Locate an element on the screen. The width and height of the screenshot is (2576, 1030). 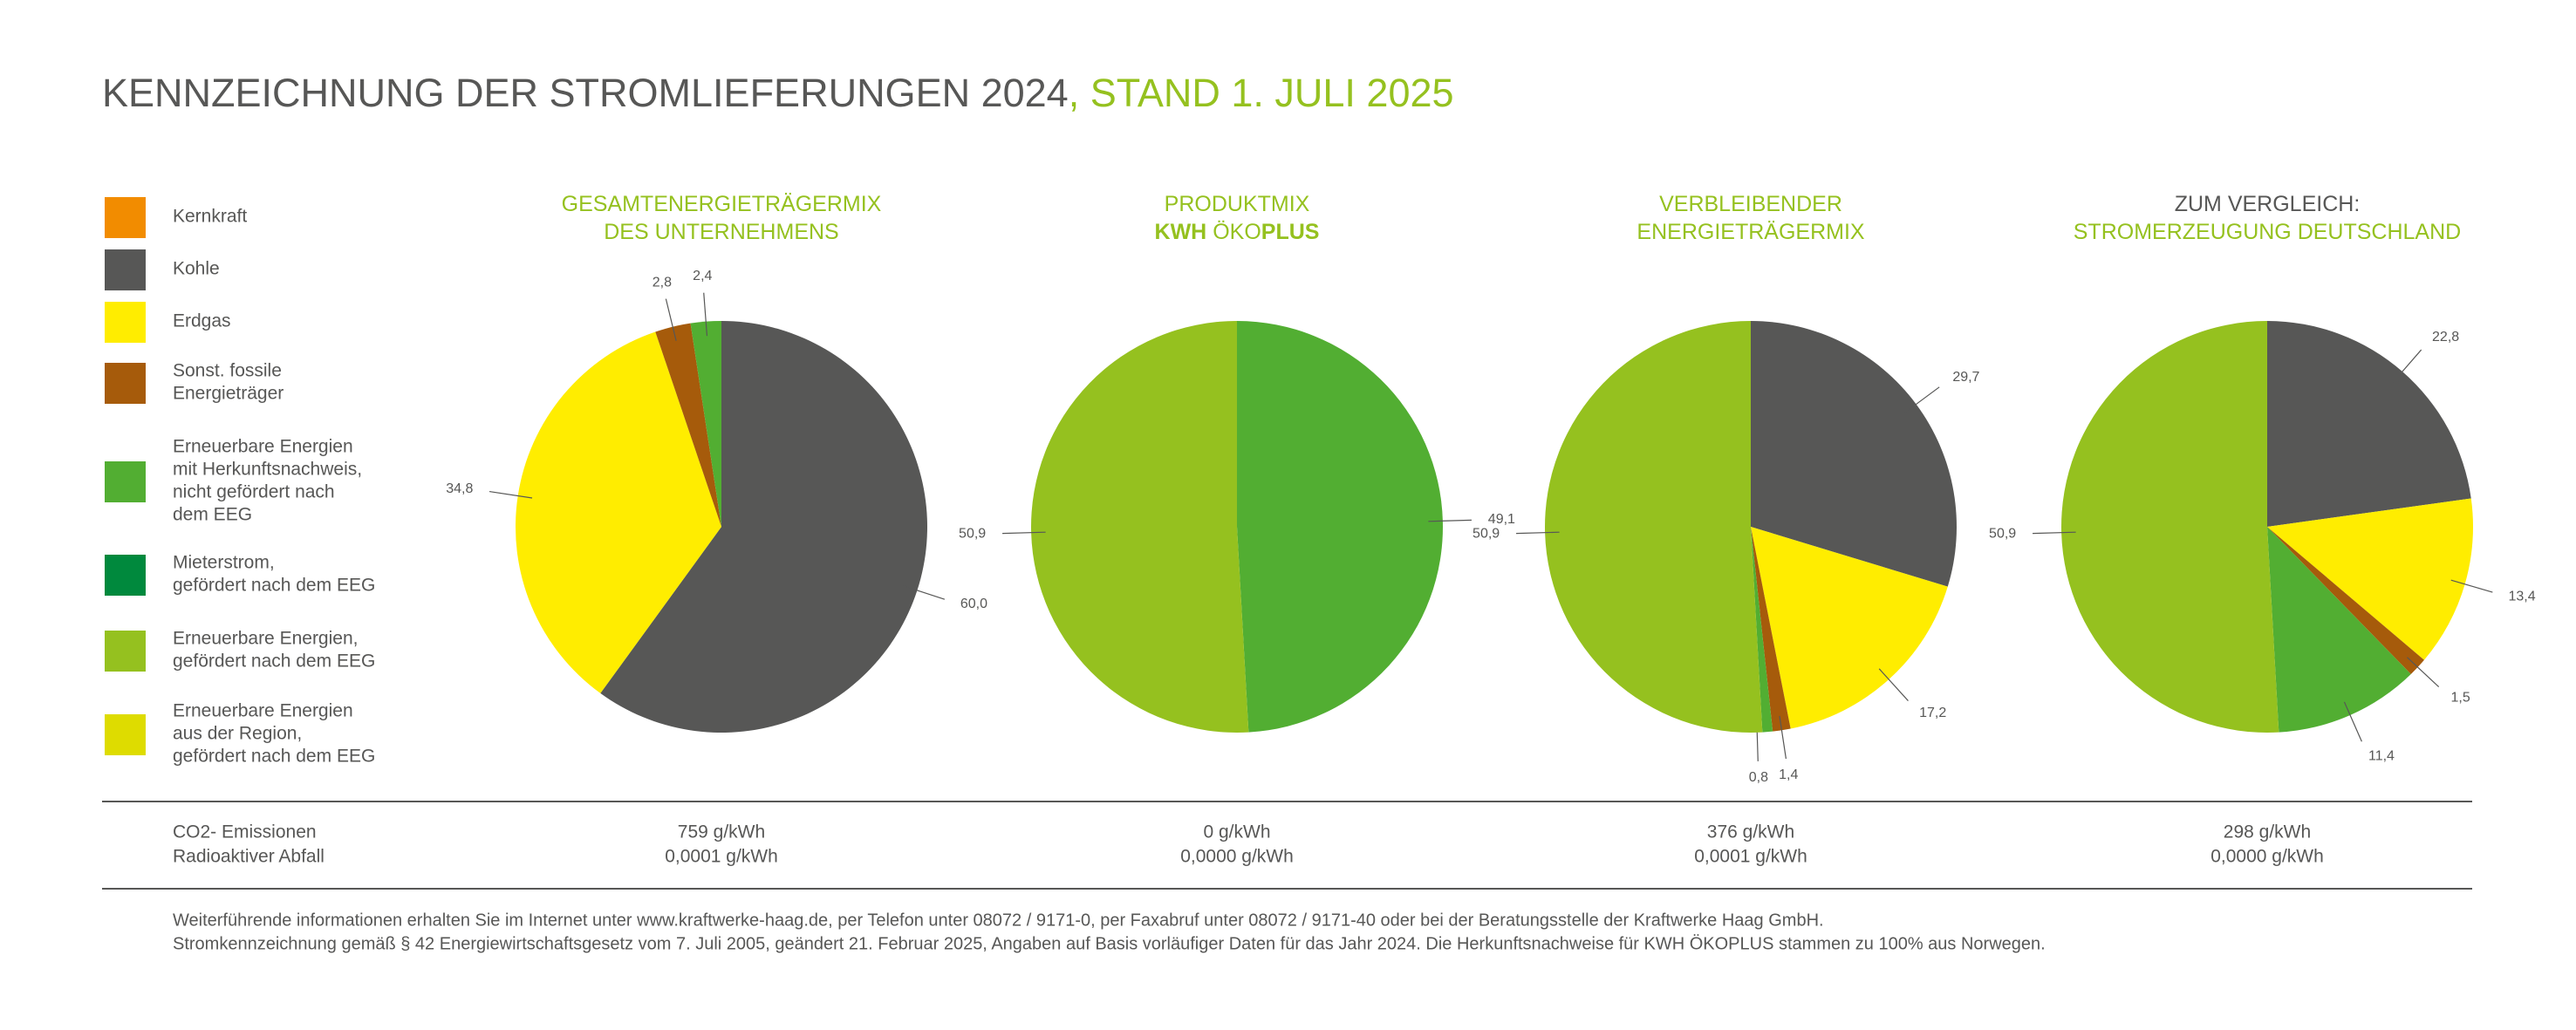
title-part: GESAMTENERGIETRÄGERMIX is located at coordinates (722, 204).